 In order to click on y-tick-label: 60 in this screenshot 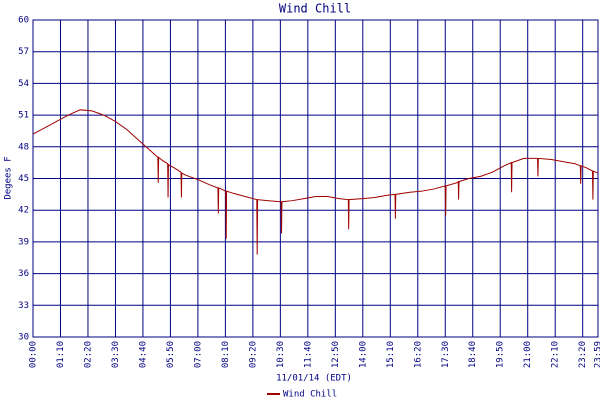, I will do `click(23, 21)`.